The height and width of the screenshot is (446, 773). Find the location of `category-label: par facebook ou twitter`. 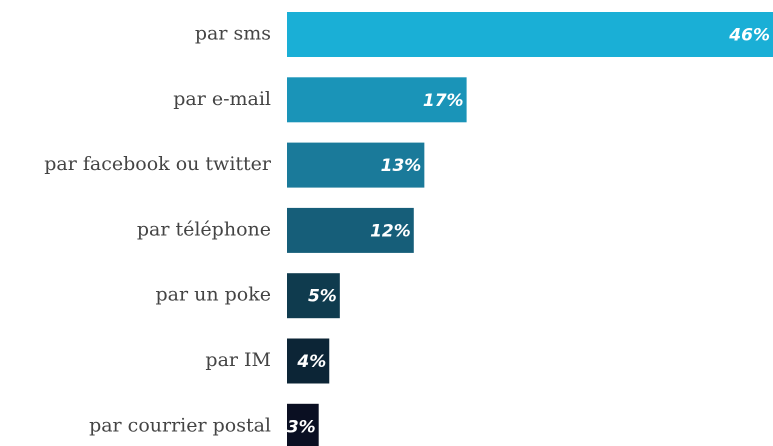

category-label: par facebook ou twitter is located at coordinates (158, 164).